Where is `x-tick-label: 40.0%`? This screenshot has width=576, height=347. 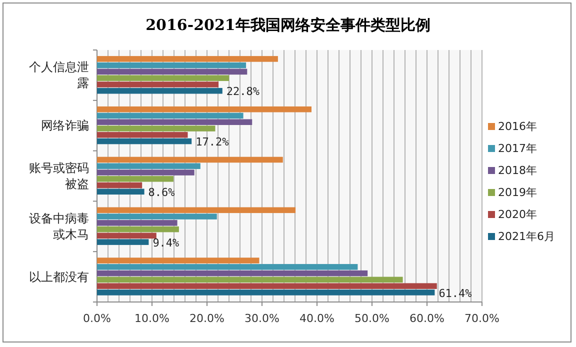
x-tick-label: 40.0% is located at coordinates (317, 318).